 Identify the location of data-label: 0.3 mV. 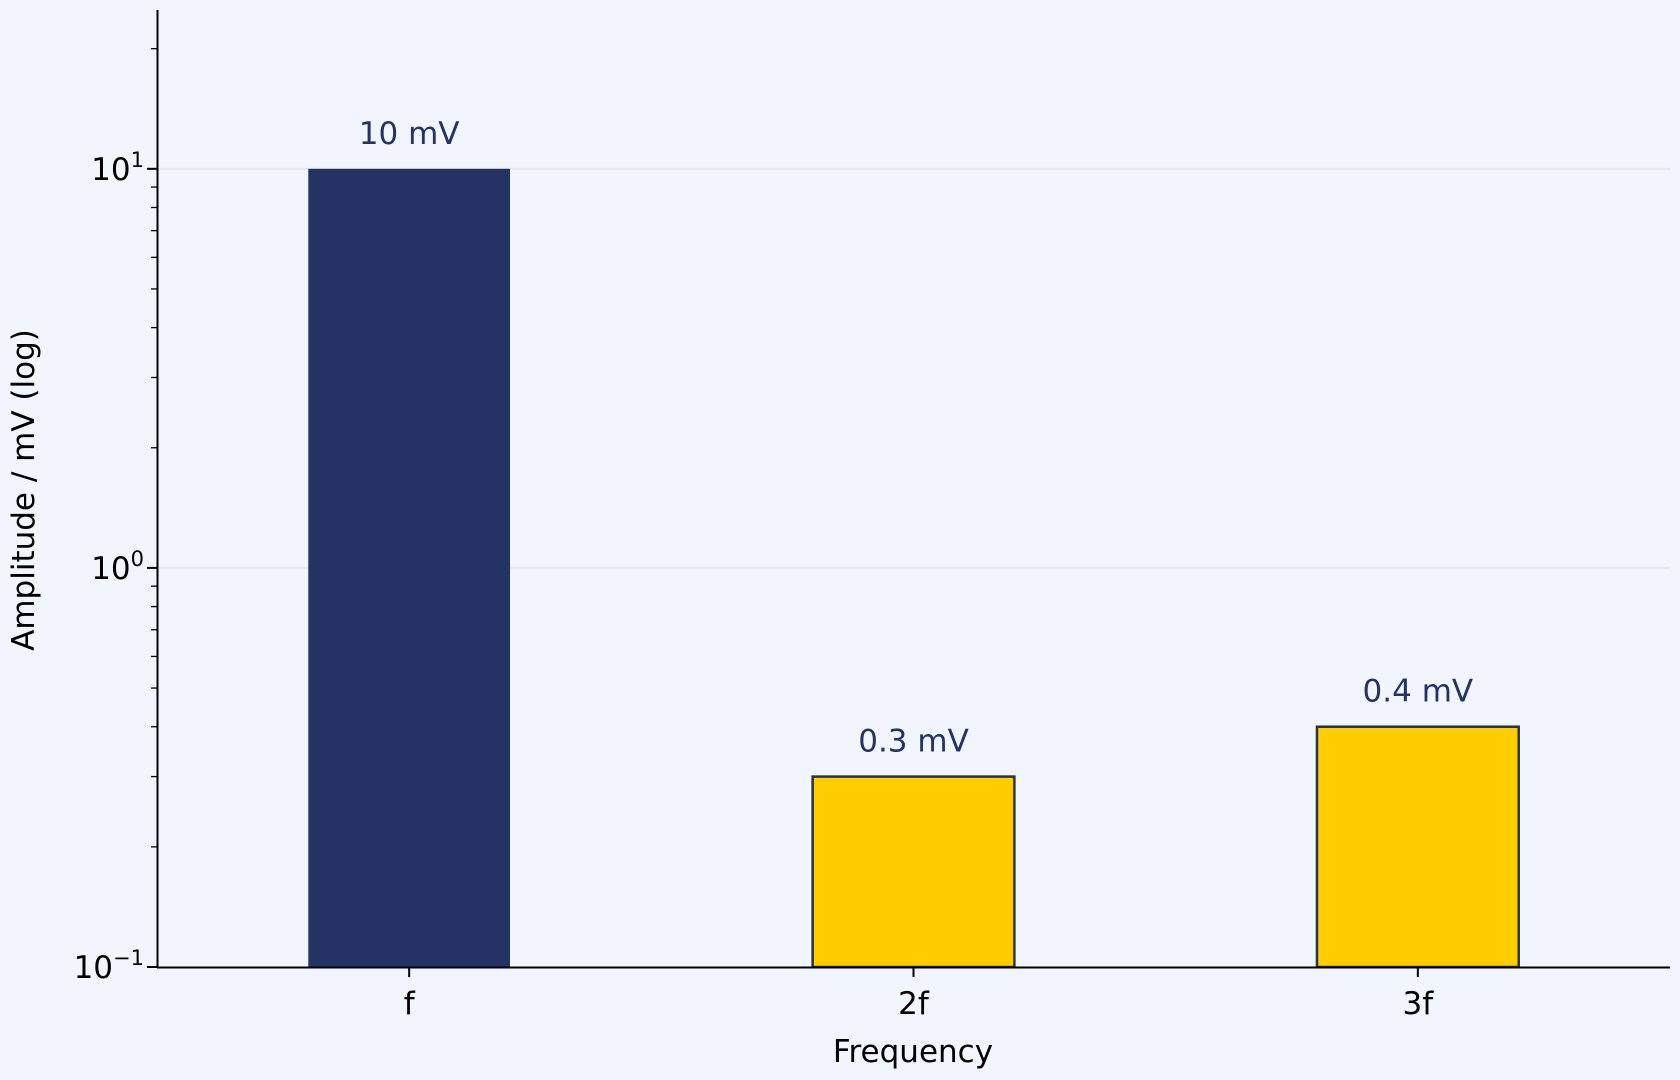
(913, 742).